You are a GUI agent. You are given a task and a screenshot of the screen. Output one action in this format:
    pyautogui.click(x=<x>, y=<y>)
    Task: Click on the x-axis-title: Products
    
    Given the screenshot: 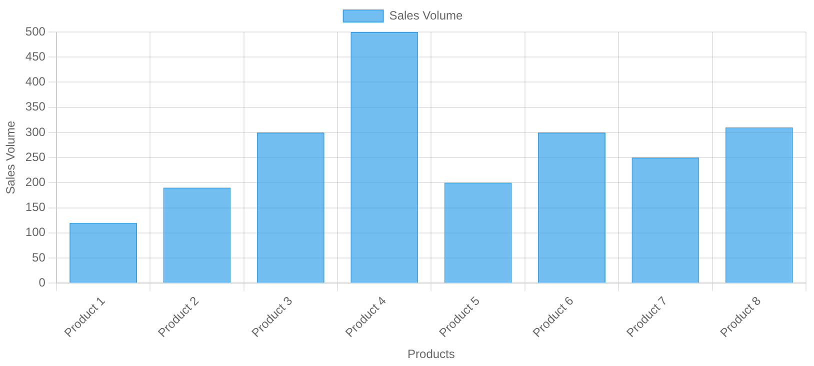 What is the action you would take?
    pyautogui.click(x=431, y=354)
    